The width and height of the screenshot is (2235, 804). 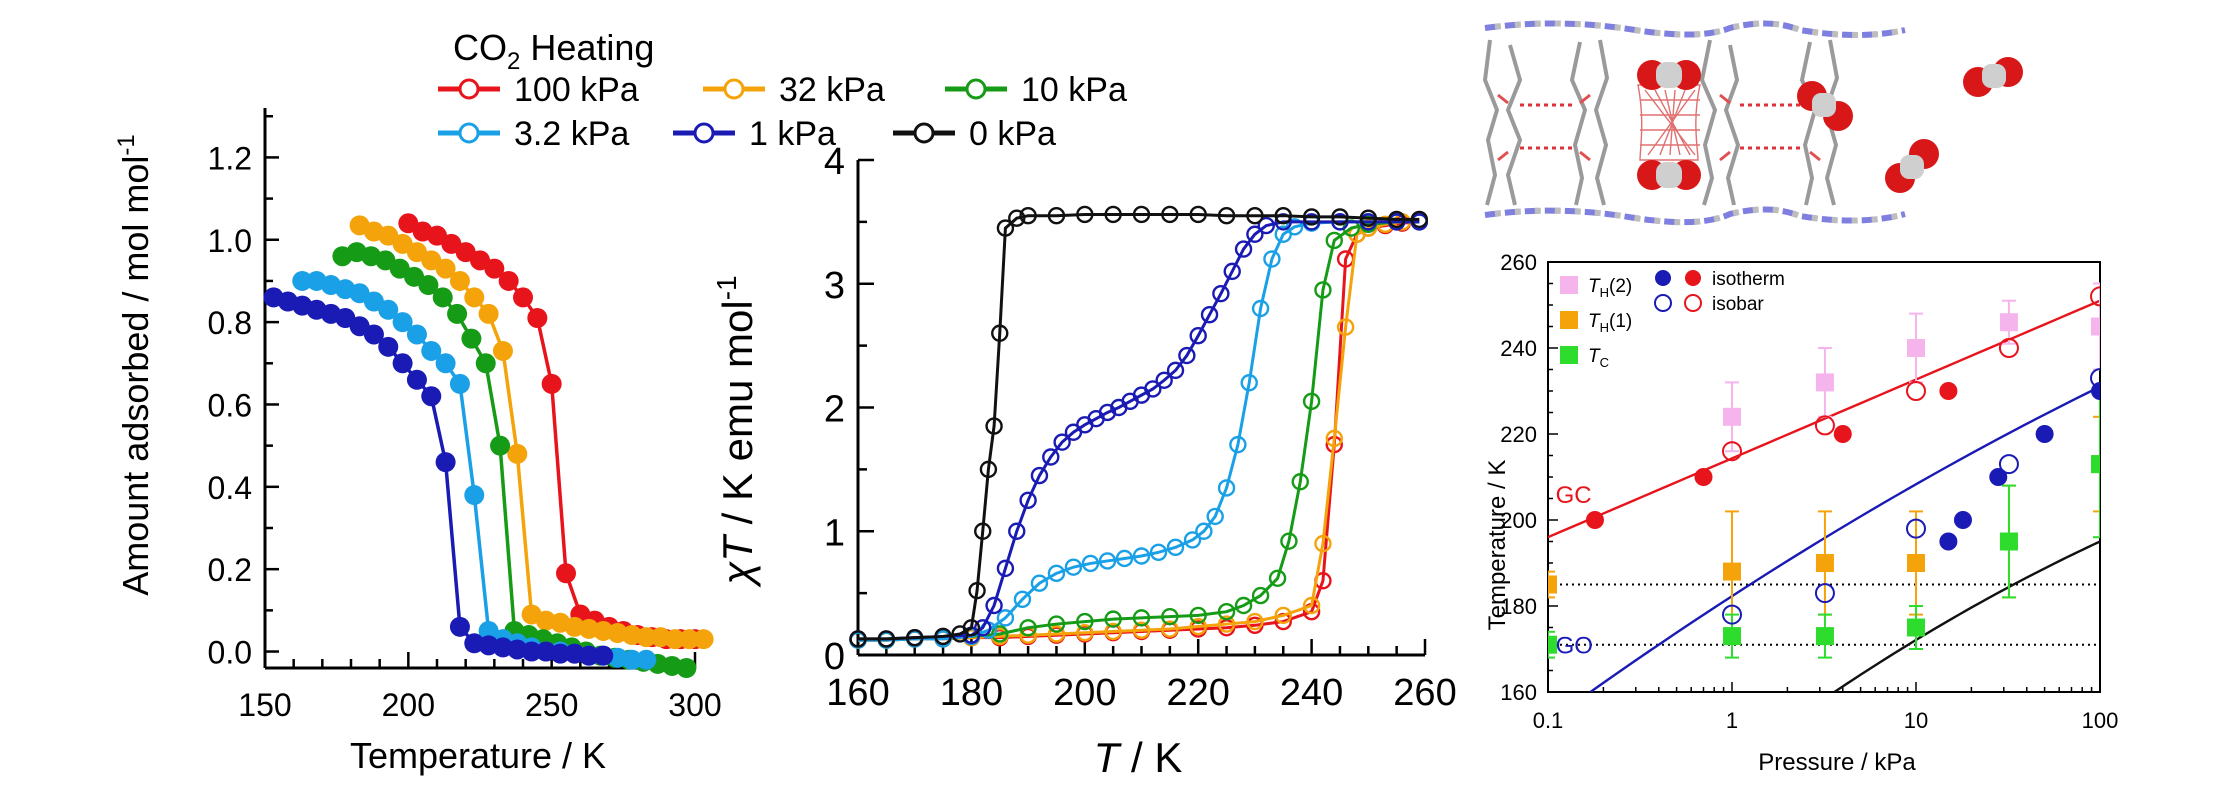 I want to click on legend-label: 32 kPa, so click(x=832, y=90).